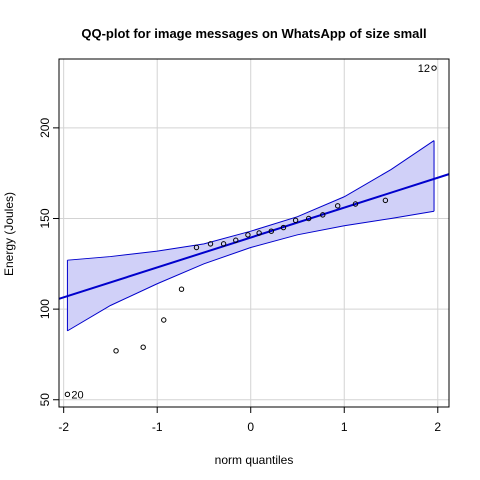 This screenshot has width=480, height=480. I want to click on x-axis: -2 -1 0 1 2, so click(249, 420).